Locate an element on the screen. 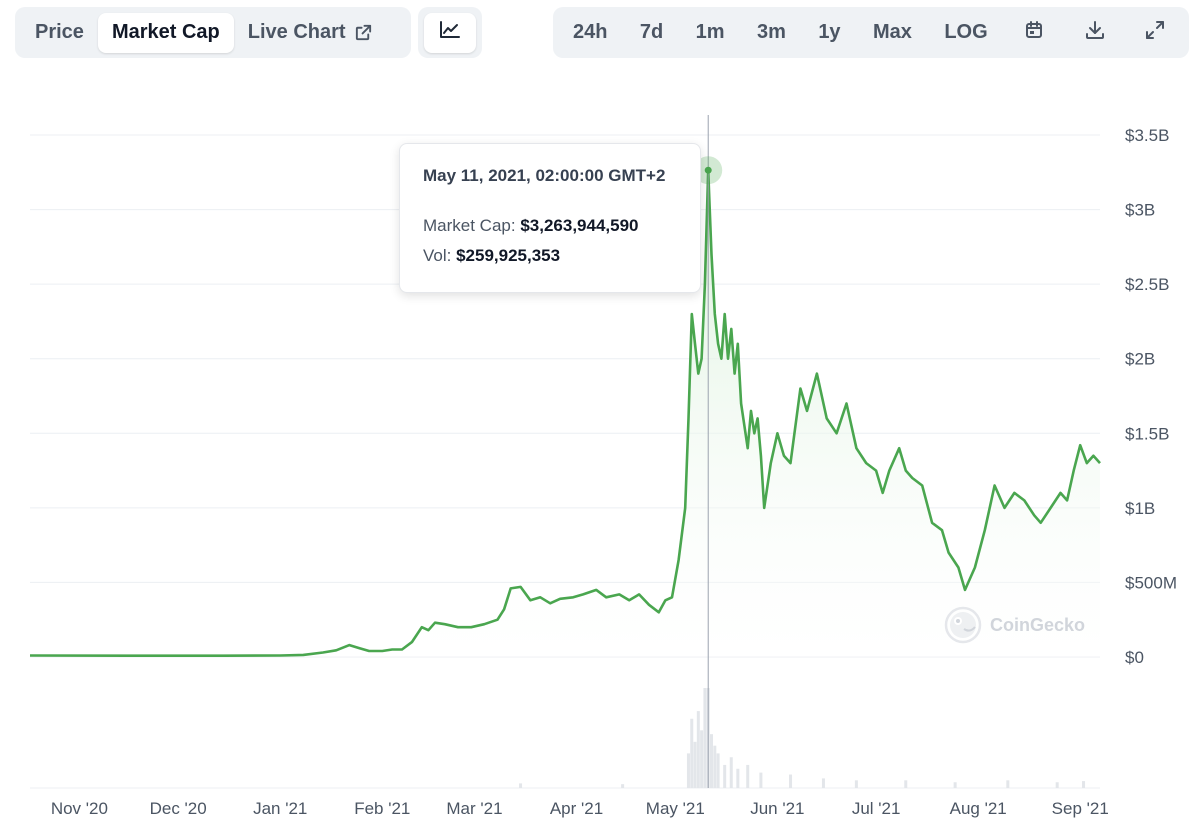  download-button is located at coordinates (1095, 33).